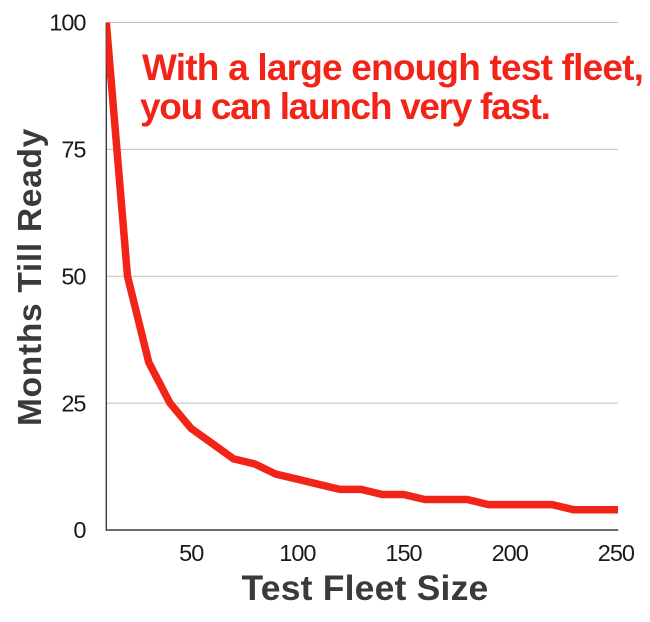 The image size is (650, 622). Describe the element at coordinates (616, 553) in the screenshot. I see `svg-text: 250` at that location.